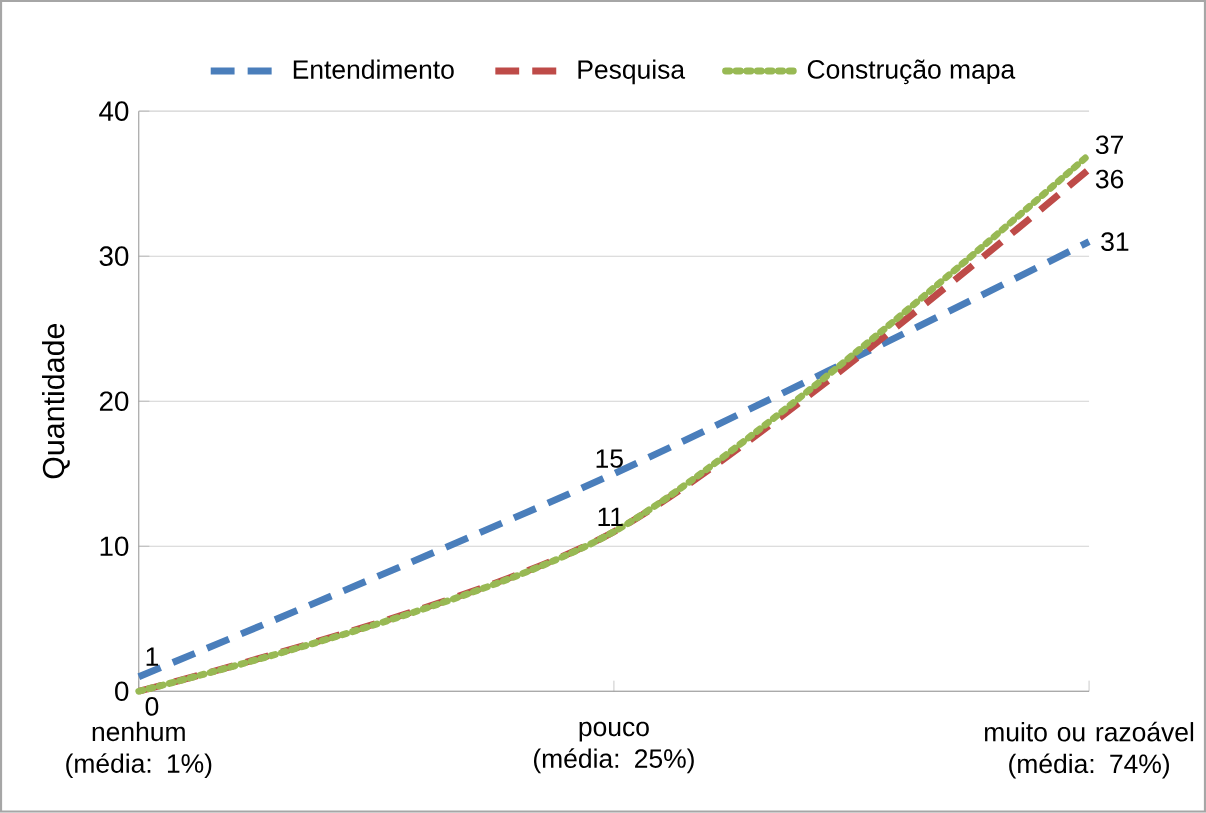 The image size is (1206, 813). Describe the element at coordinates (114, 111) in the screenshot. I see `y-tick-label: 40` at that location.